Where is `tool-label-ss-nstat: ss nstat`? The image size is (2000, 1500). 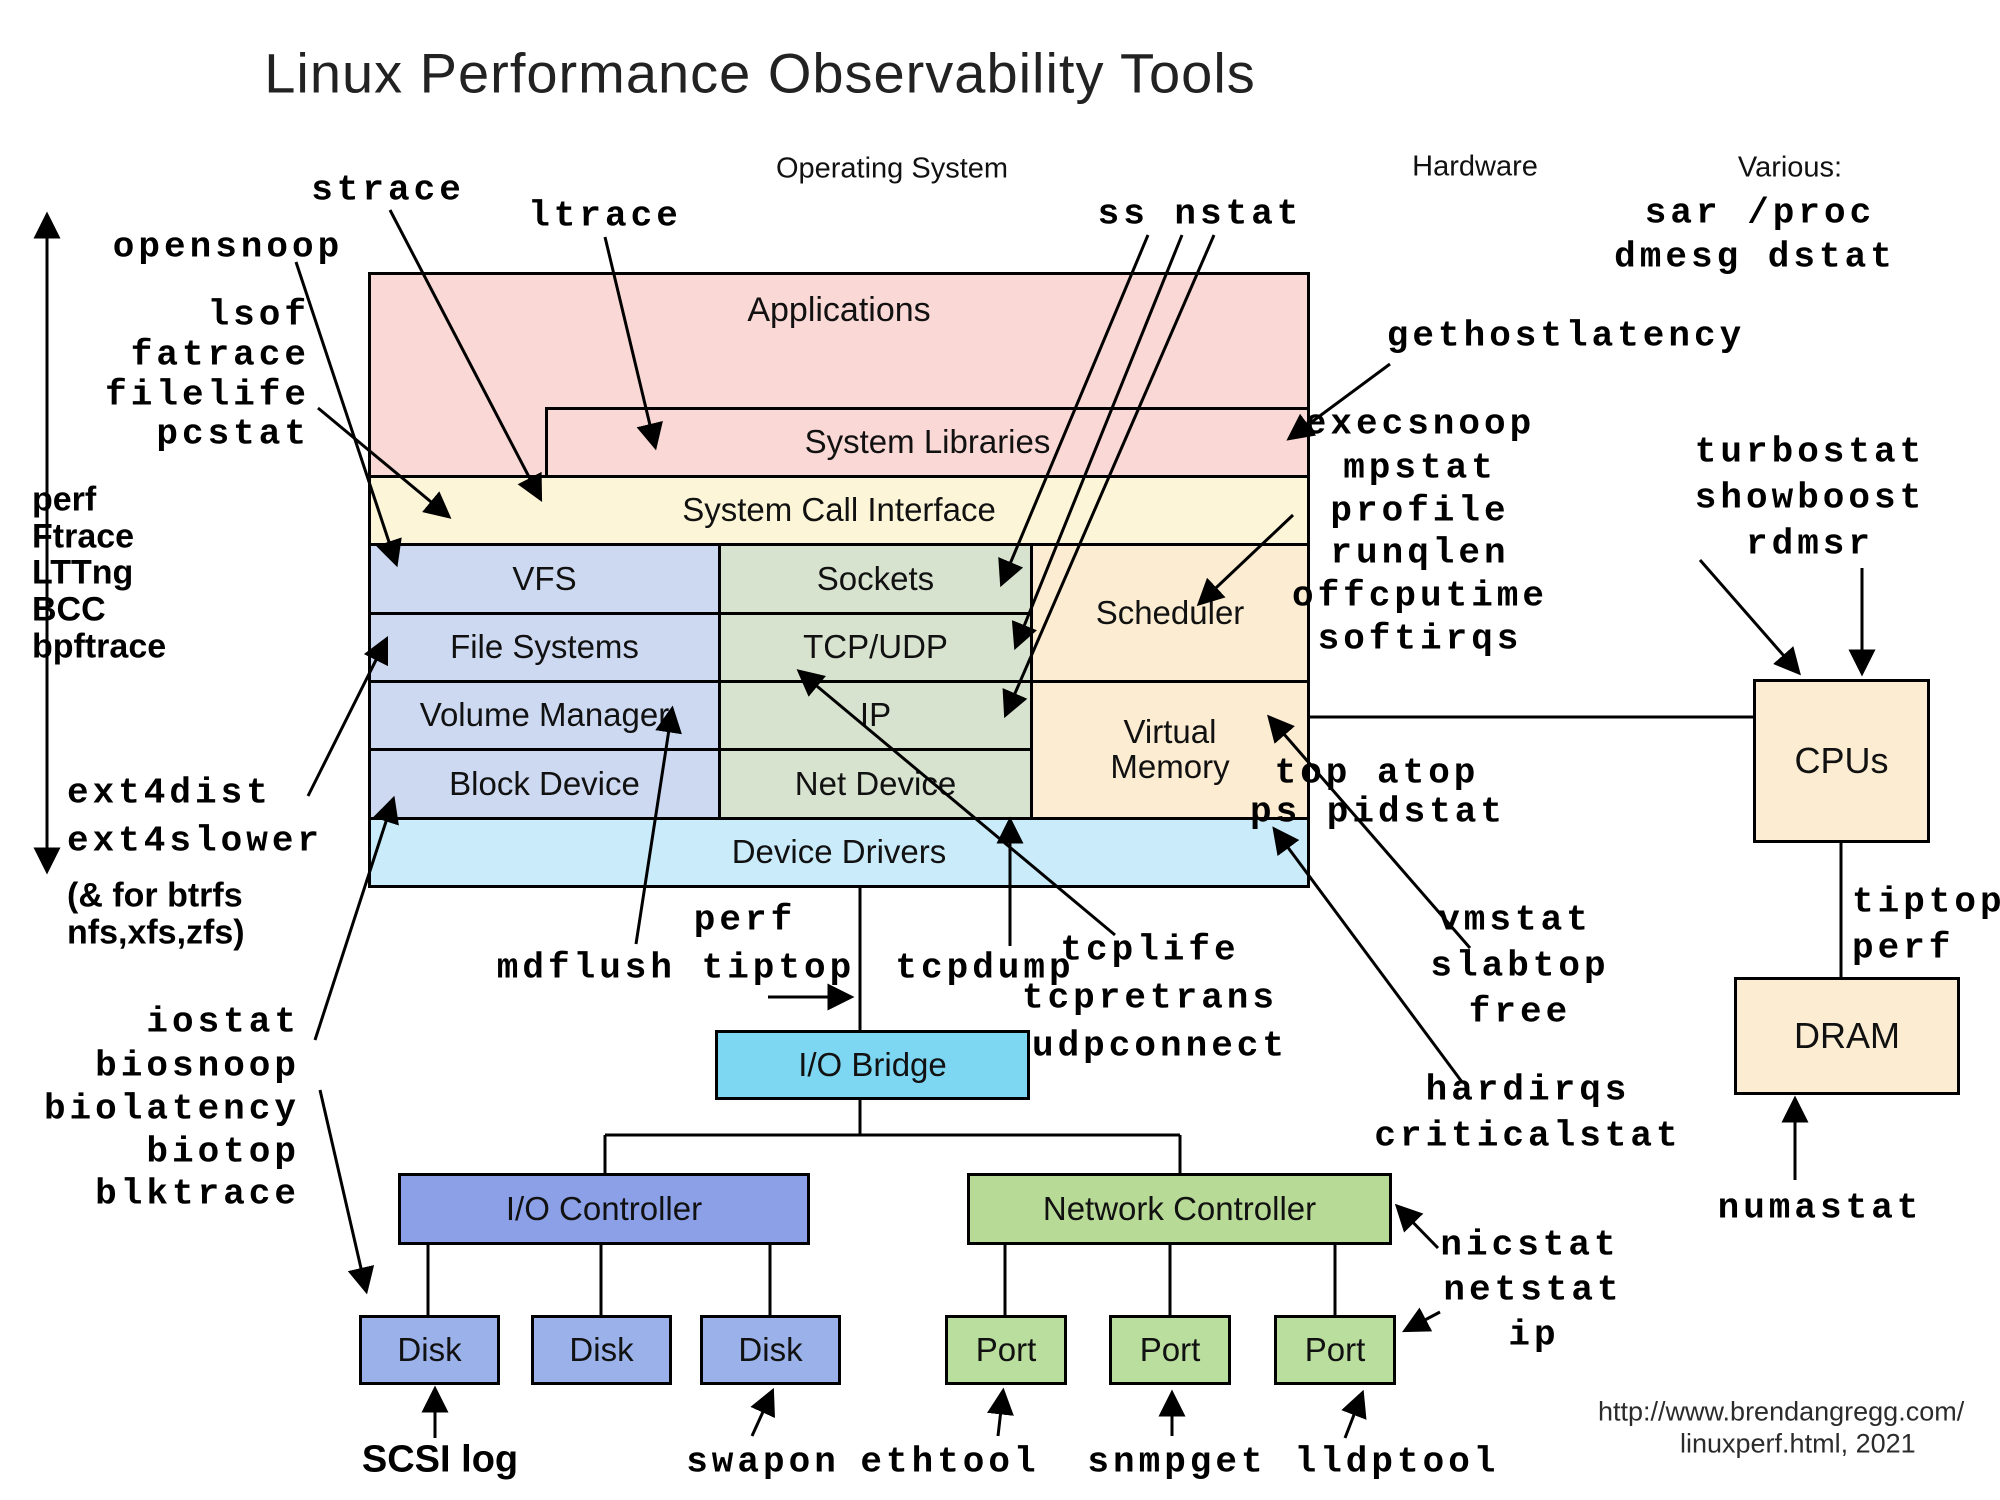
tool-label-ss-nstat: ss nstat is located at coordinates (1200, 214).